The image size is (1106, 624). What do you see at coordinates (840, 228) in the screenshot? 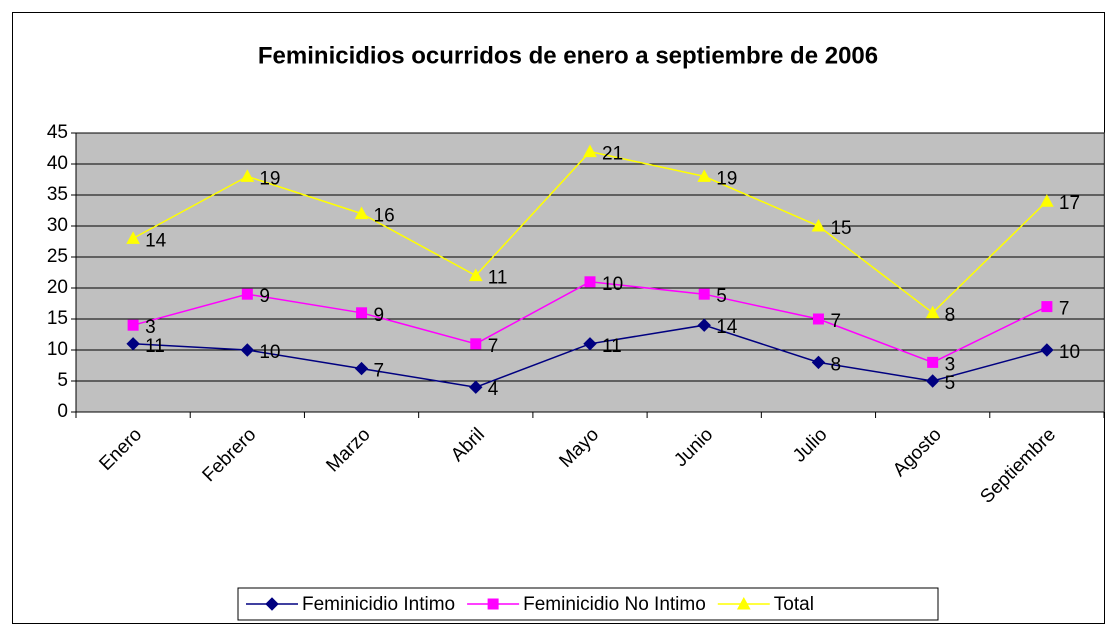
I see `data-label: 15` at bounding box center [840, 228].